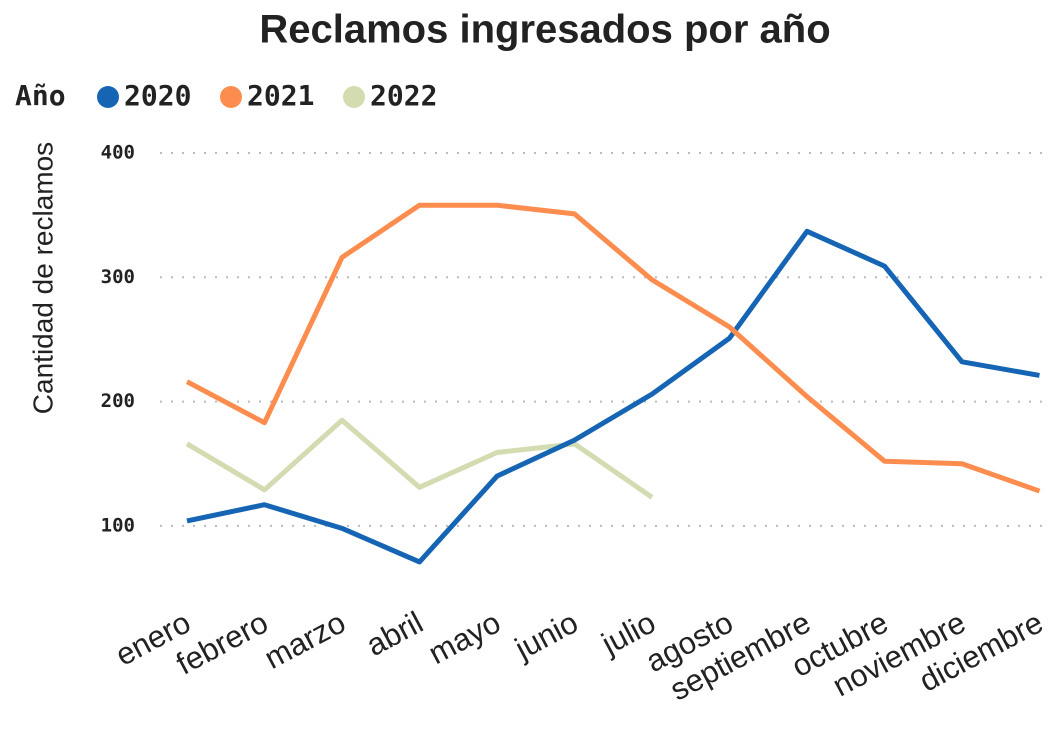 The height and width of the screenshot is (735, 1050). I want to click on x-tick-label: junio, so click(545, 636).